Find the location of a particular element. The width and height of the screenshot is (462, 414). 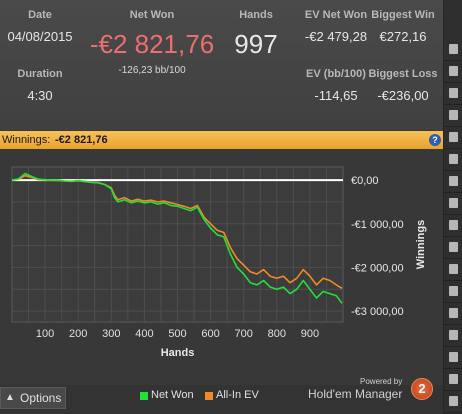

y-tick-label: -€1 000,00 is located at coordinates (377, 225).